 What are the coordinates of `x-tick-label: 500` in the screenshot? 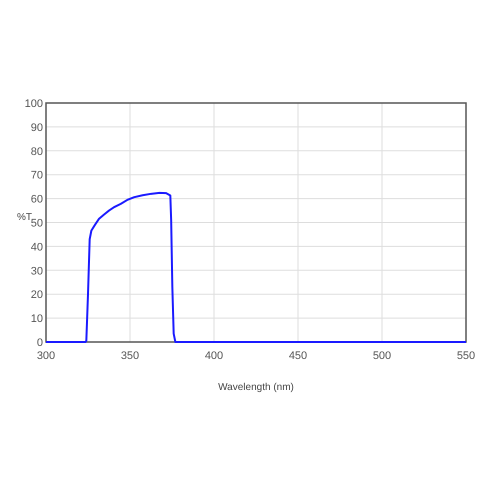 It's located at (382, 356).